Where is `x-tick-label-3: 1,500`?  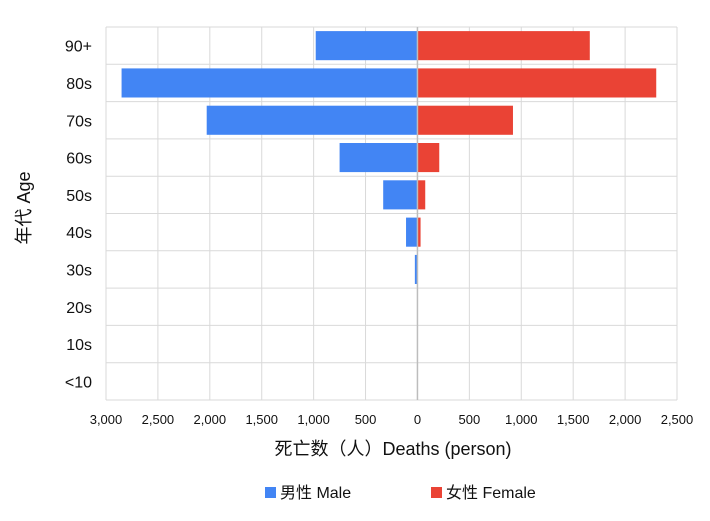 x-tick-label-3: 1,500 is located at coordinates (261, 419).